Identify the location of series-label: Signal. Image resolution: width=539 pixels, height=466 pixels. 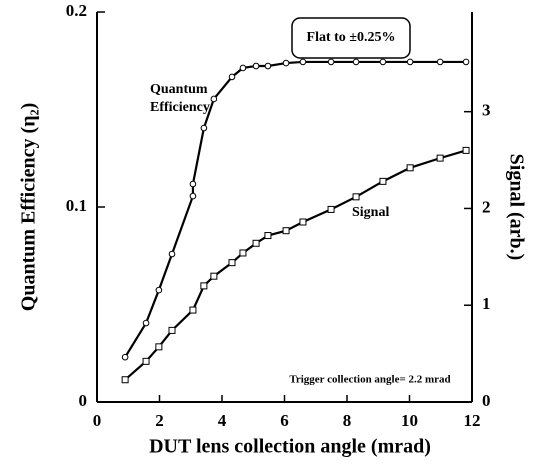
(370, 212).